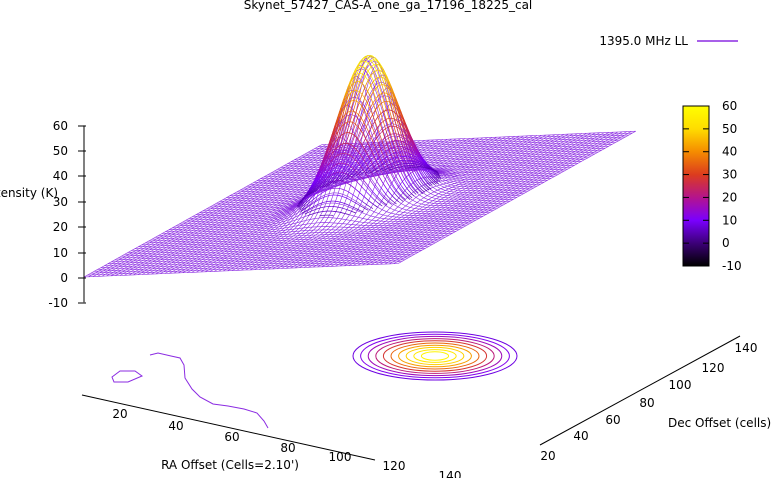 This screenshot has width=775, height=478. What do you see at coordinates (732, 266) in the screenshot?
I see `colorbar-tick-label: -10` at bounding box center [732, 266].